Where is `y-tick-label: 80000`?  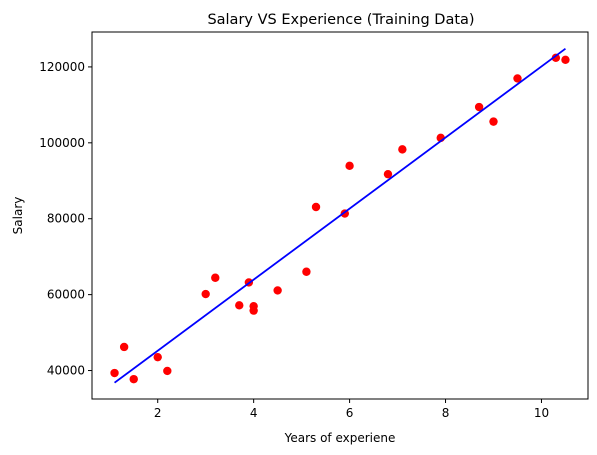
y-tick-label: 80000 is located at coordinates (66, 219).